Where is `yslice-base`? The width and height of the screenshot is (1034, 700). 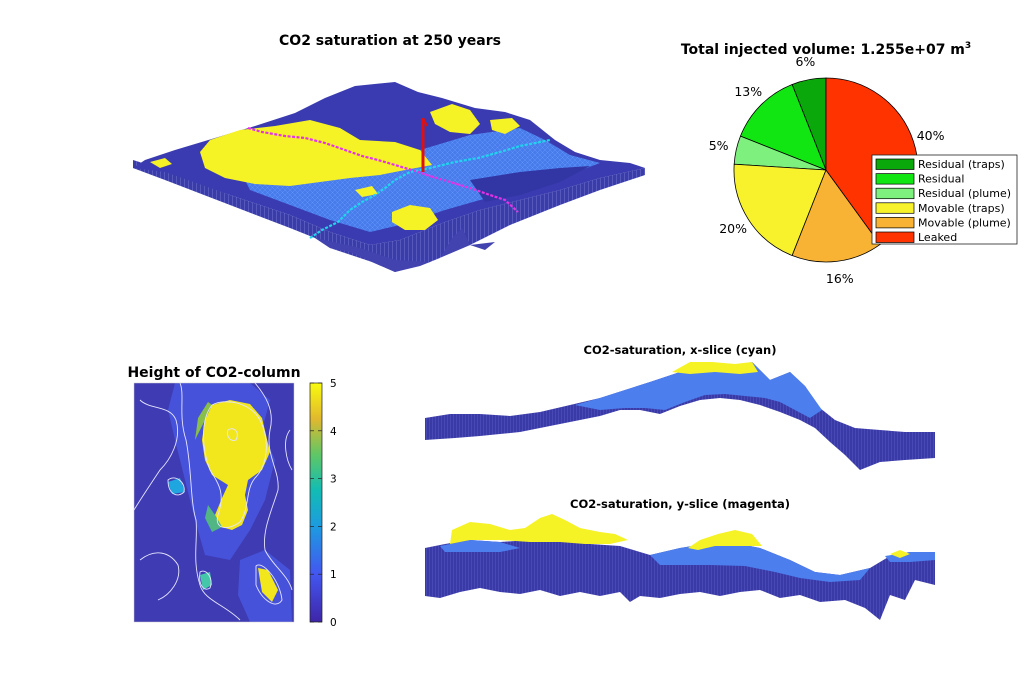 yslice-base is located at coordinates (680, 580).